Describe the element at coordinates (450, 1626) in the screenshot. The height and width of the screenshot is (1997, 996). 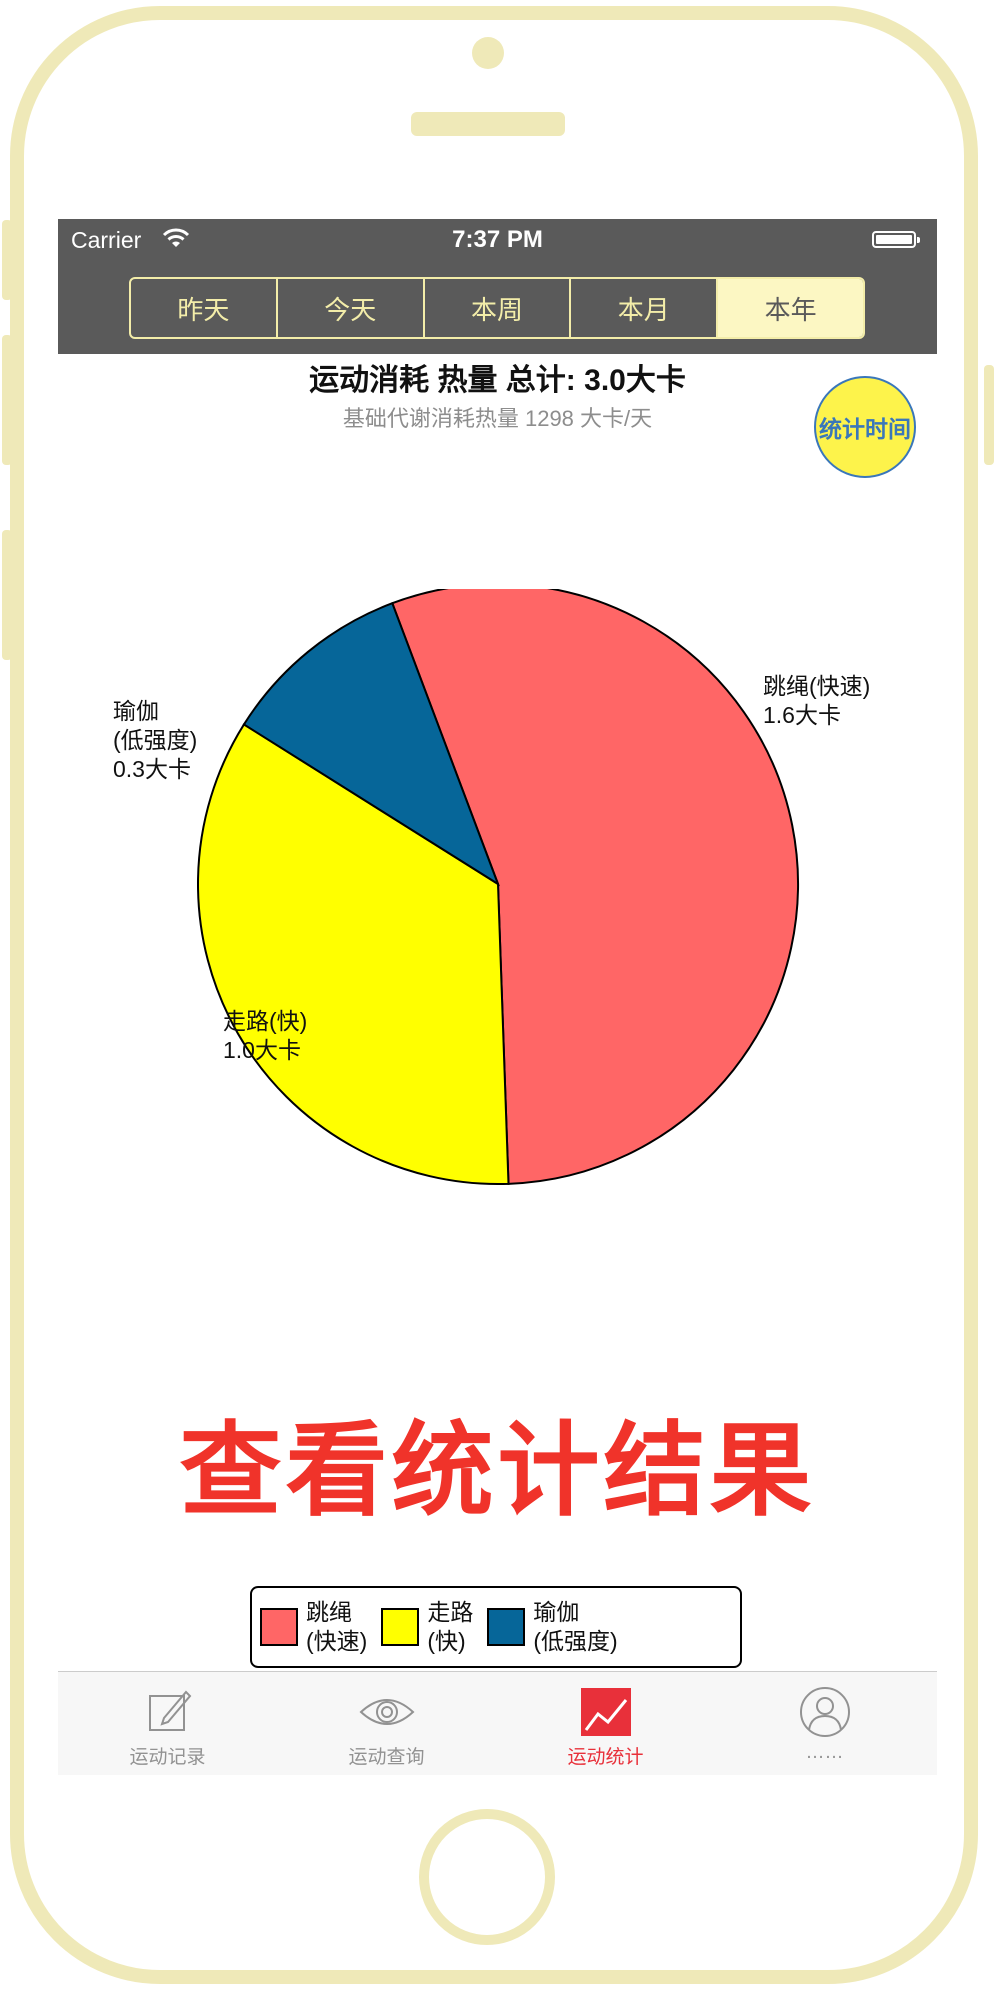
I see `legend-label: 走路 (快)` at that location.